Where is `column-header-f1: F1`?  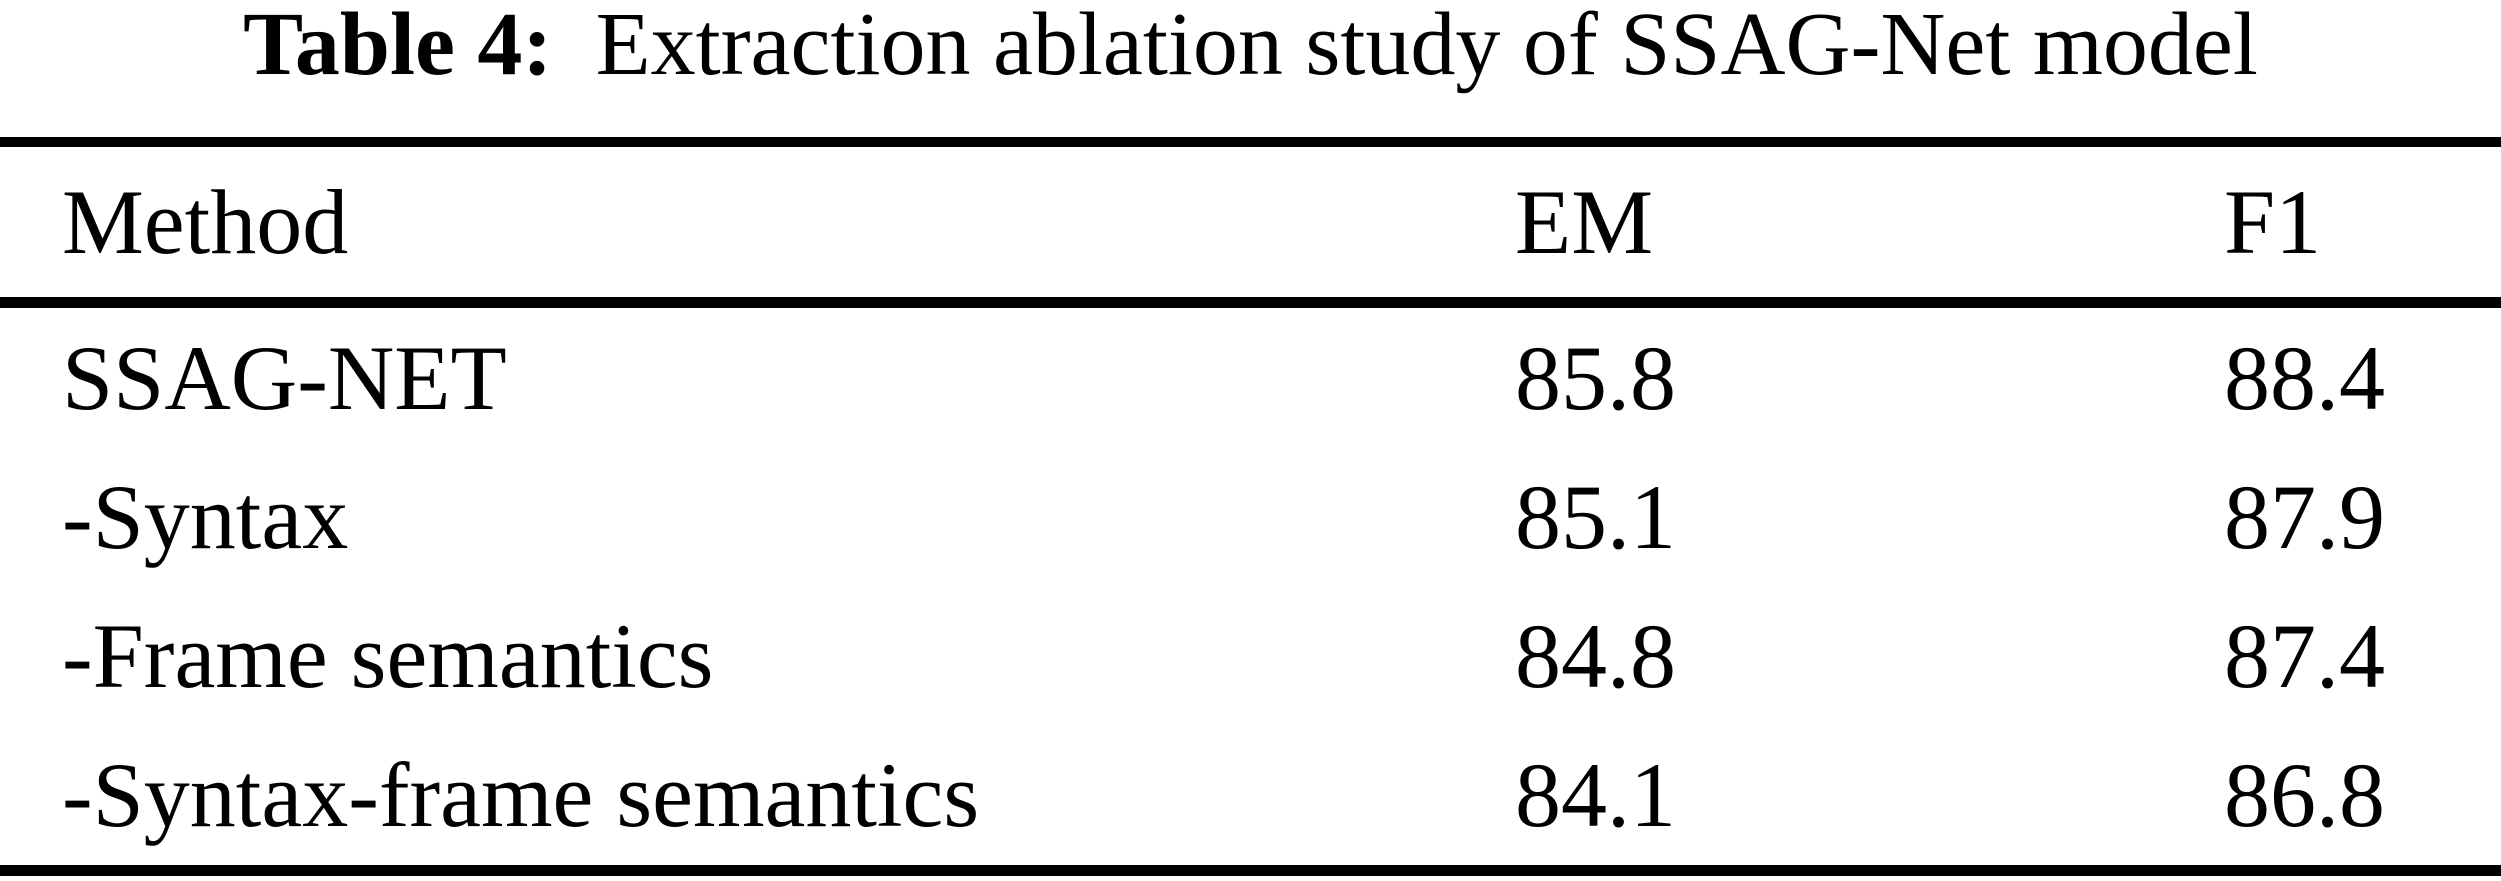 column-header-f1: F1 is located at coordinates (2273, 222).